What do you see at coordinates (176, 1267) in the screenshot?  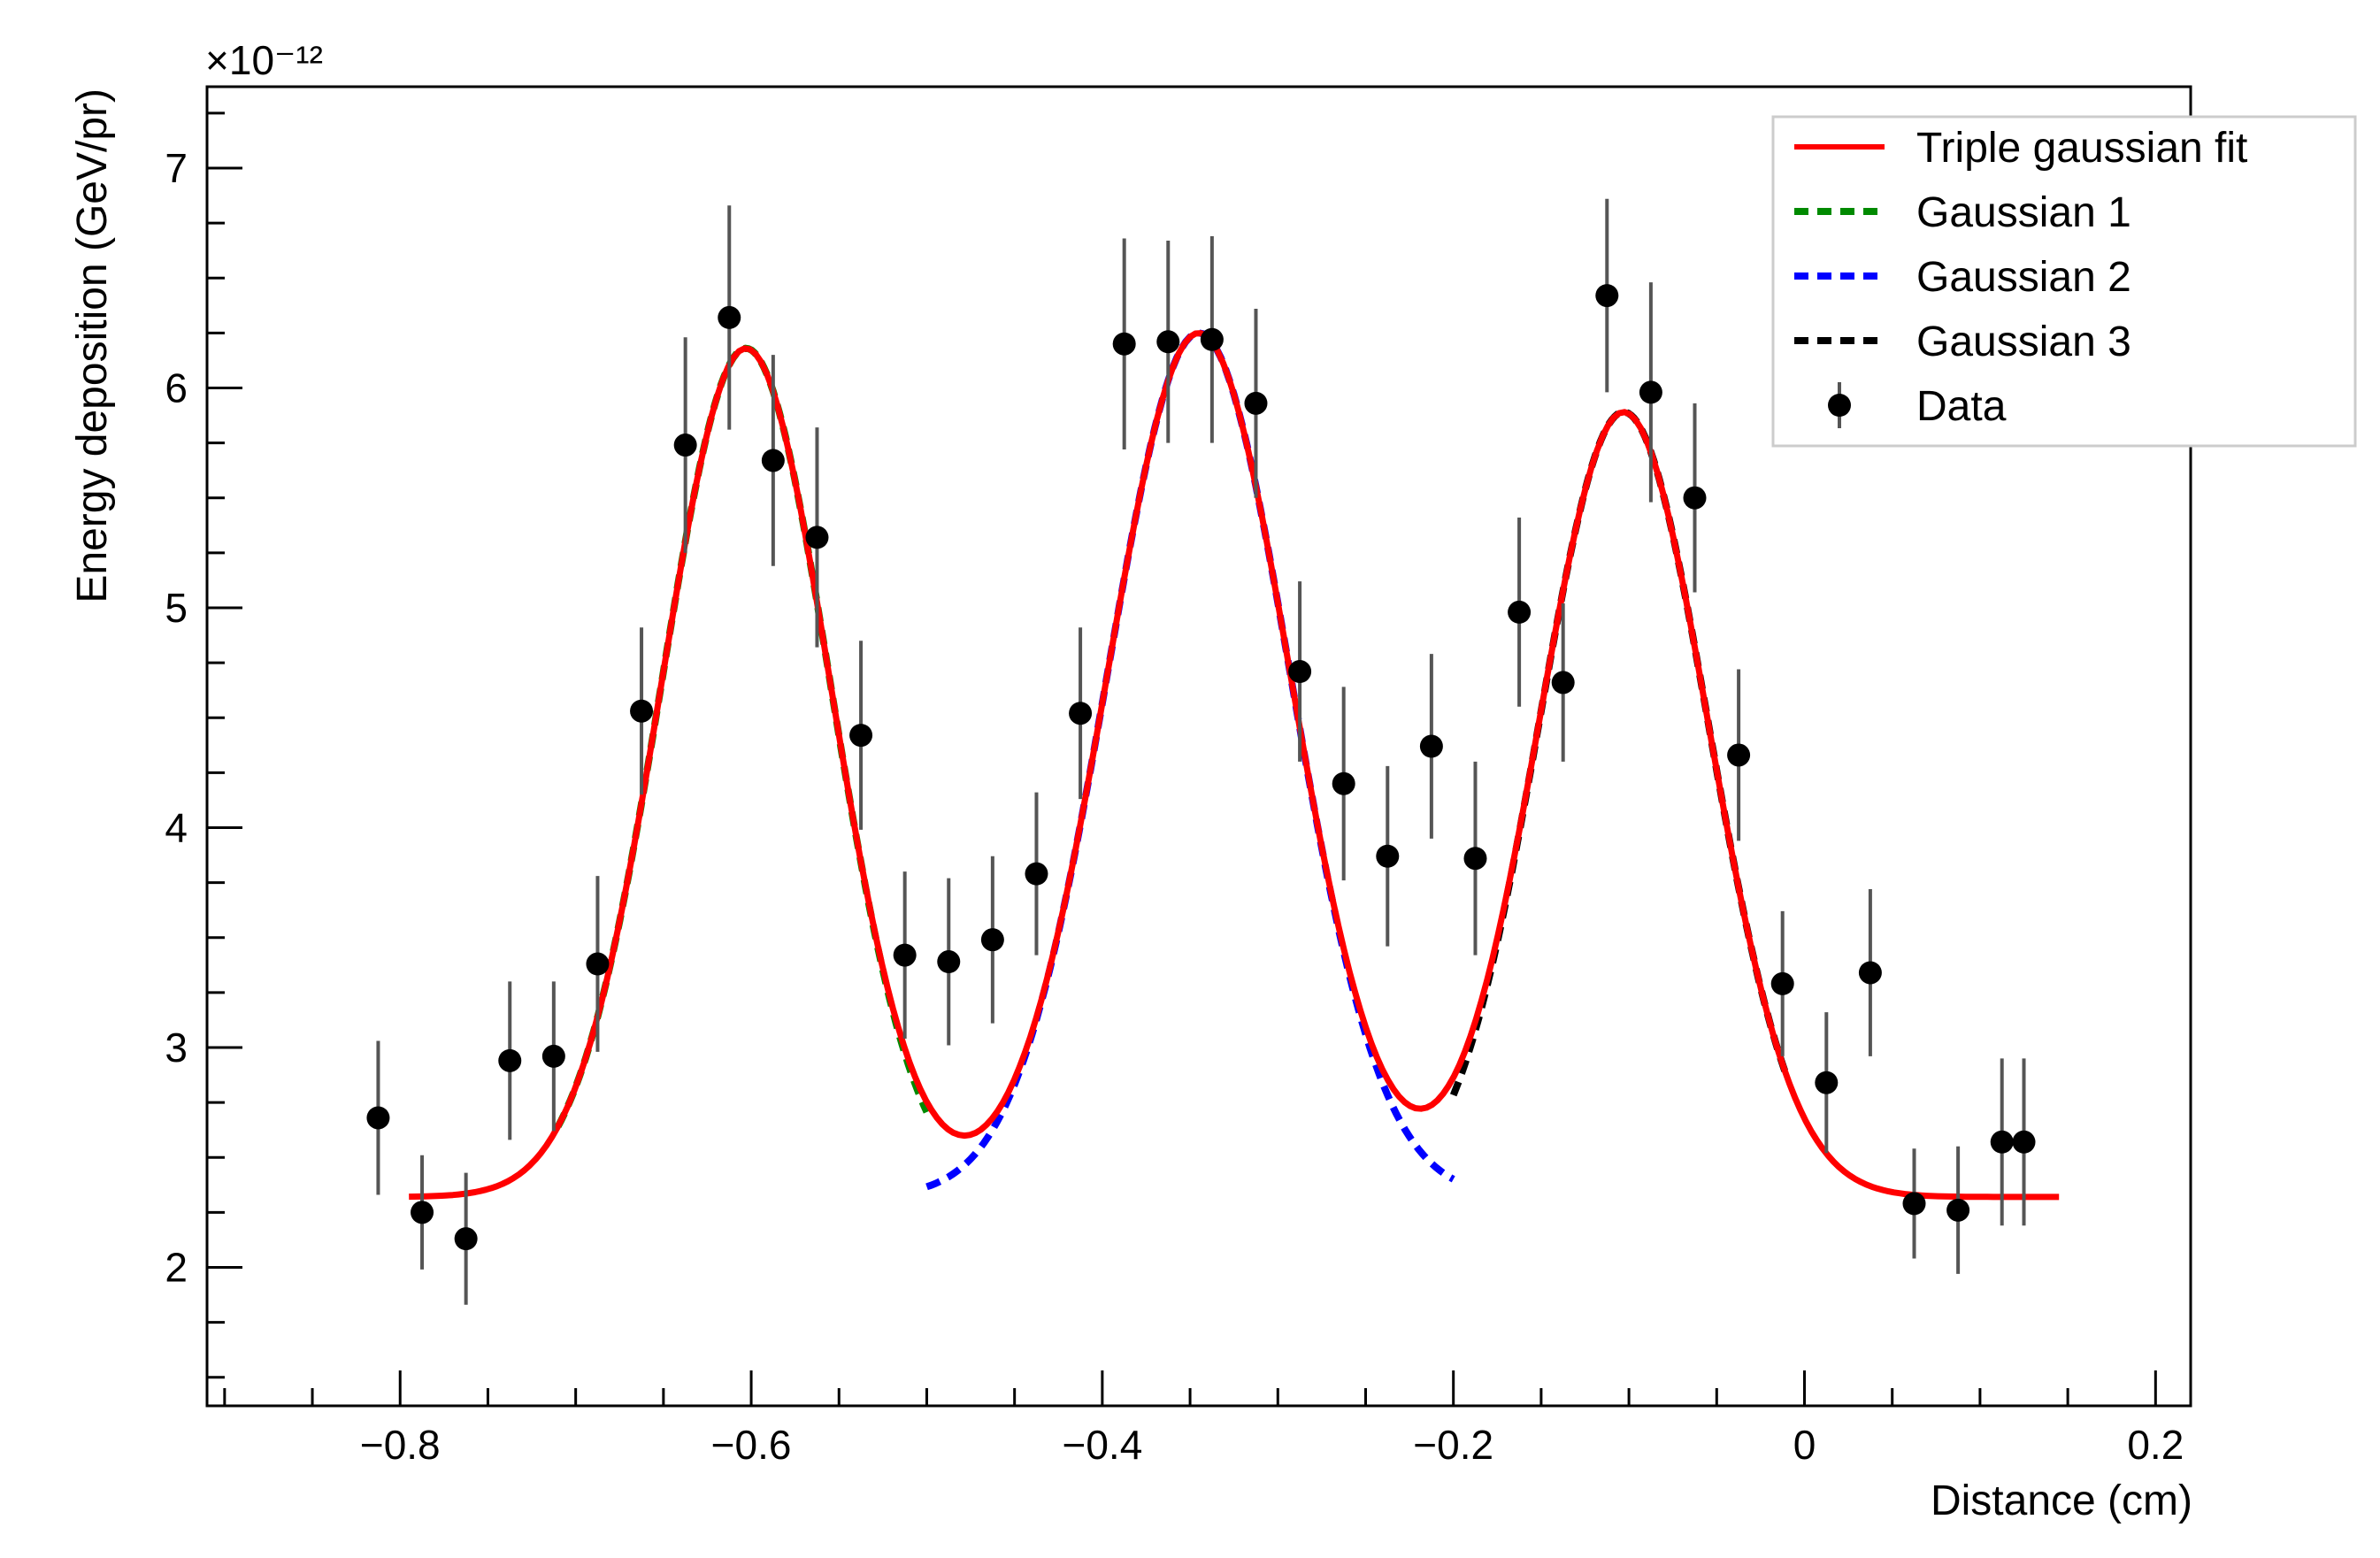 I see `y-tick-label: 2` at bounding box center [176, 1267].